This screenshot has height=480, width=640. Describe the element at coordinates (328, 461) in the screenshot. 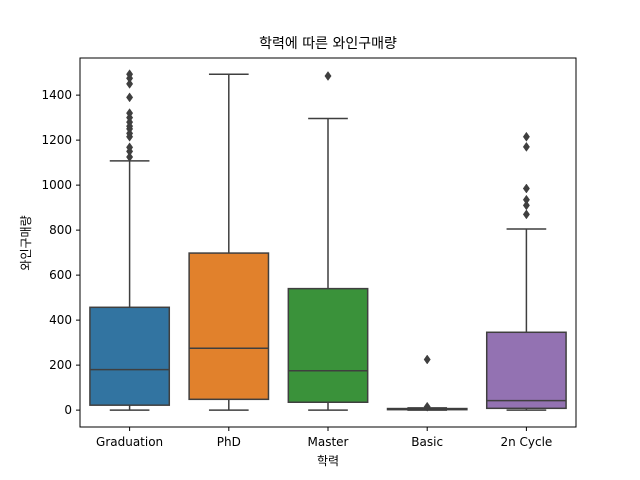

I see `x-axis-label: 학력` at that location.